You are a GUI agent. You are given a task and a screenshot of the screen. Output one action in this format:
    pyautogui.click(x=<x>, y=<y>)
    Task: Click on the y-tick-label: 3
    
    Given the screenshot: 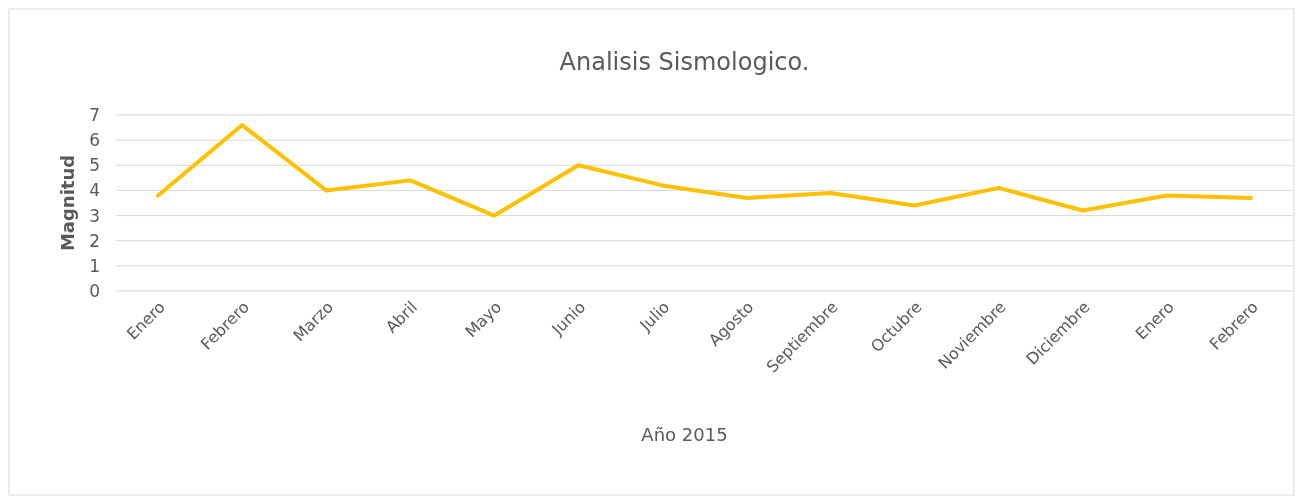 What is the action you would take?
    pyautogui.click(x=94, y=215)
    